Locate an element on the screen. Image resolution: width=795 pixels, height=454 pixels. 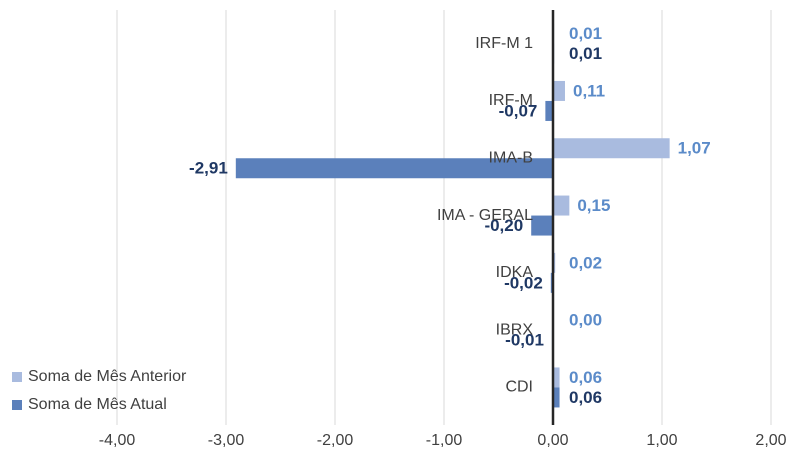
x-tick-label: -1,00 is located at coordinates (444, 440).